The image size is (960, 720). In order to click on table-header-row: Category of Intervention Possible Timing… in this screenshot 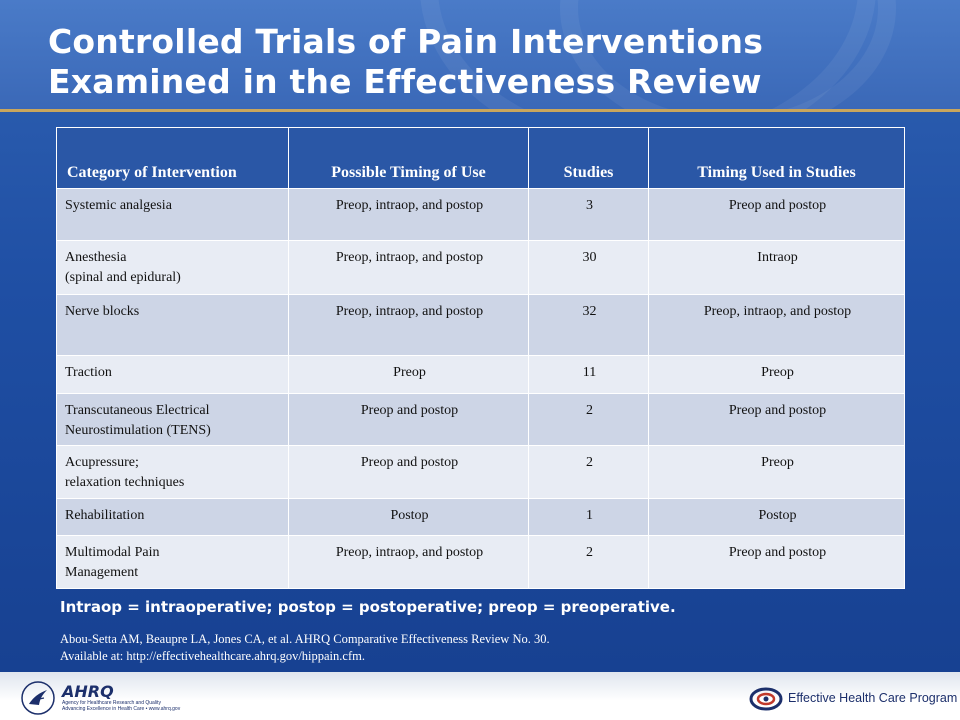, I will do `click(480, 158)`.